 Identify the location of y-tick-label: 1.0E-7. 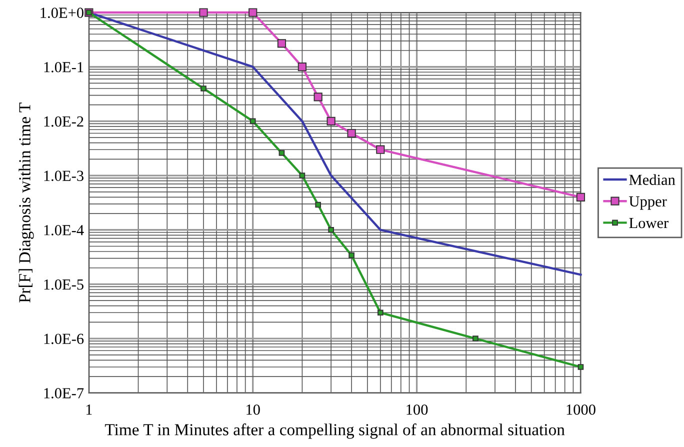
(64, 393).